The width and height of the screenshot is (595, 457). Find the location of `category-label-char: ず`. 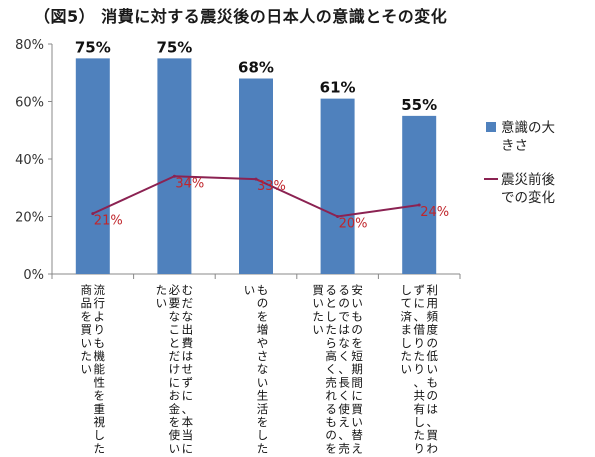

category-label-char: ず is located at coordinates (419, 290).